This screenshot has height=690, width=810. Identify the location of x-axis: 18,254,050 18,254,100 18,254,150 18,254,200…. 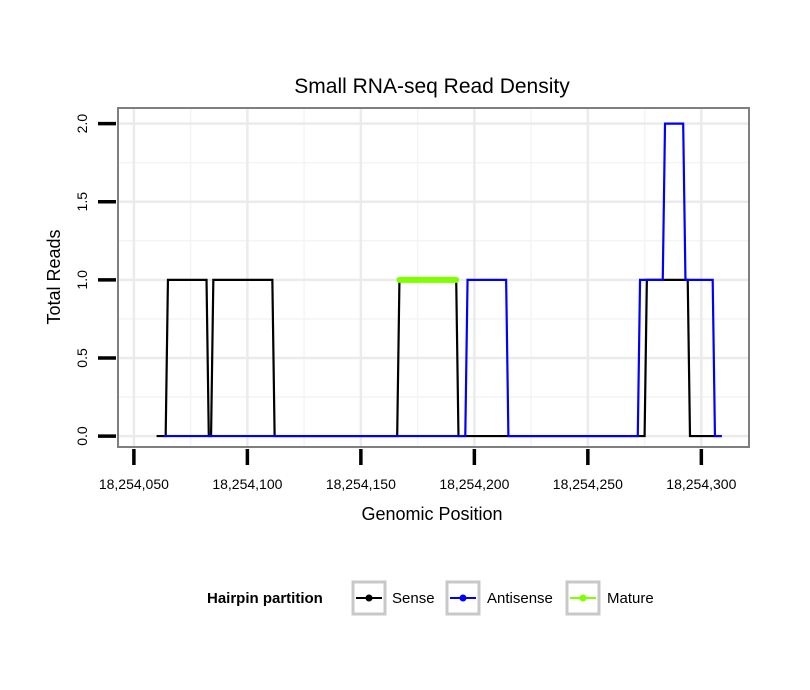
(418, 470).